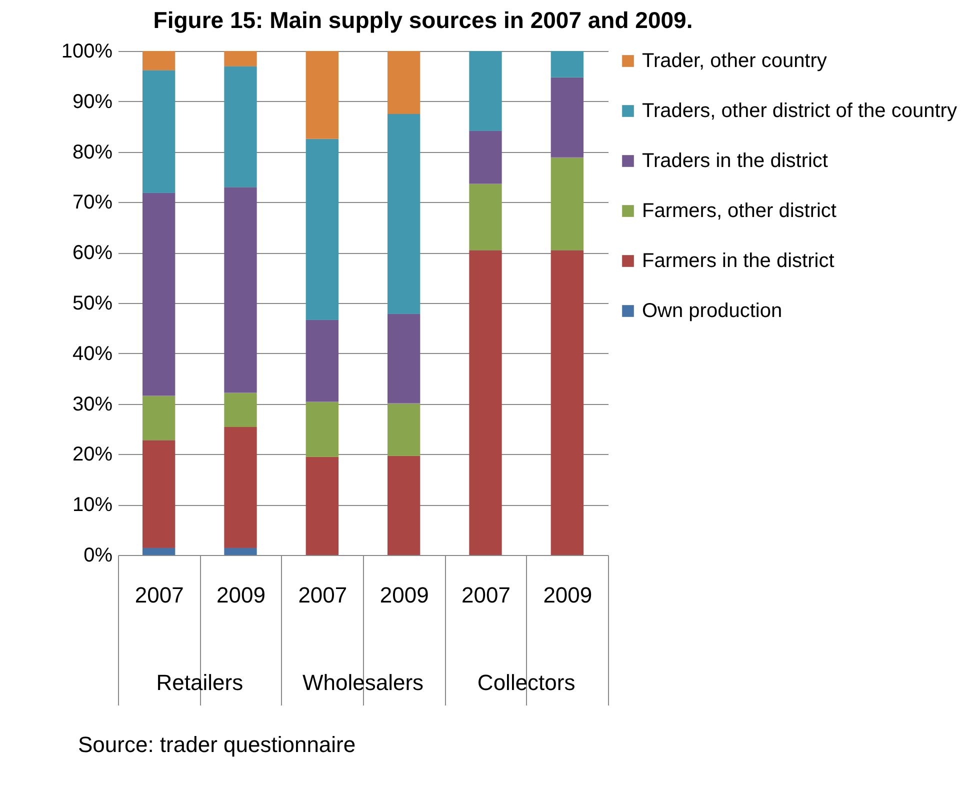  Describe the element at coordinates (734, 61) in the screenshot. I see `legend-label: Trader, other country` at that location.